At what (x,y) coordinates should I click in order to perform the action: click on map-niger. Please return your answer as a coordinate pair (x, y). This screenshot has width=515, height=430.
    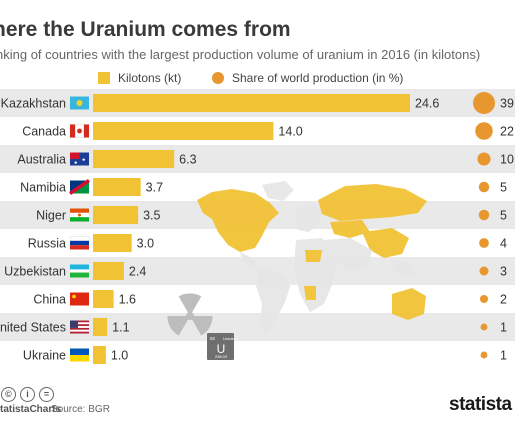
    Looking at the image, I should click on (313, 256).